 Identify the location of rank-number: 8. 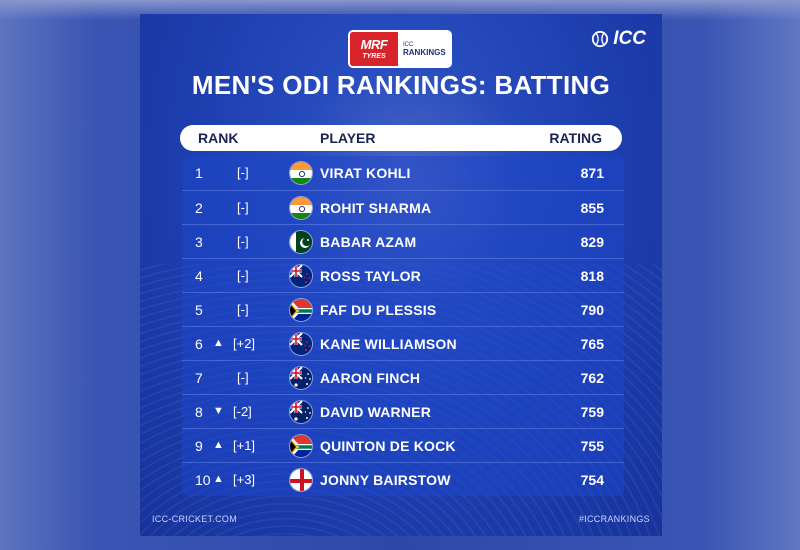
(199, 412).